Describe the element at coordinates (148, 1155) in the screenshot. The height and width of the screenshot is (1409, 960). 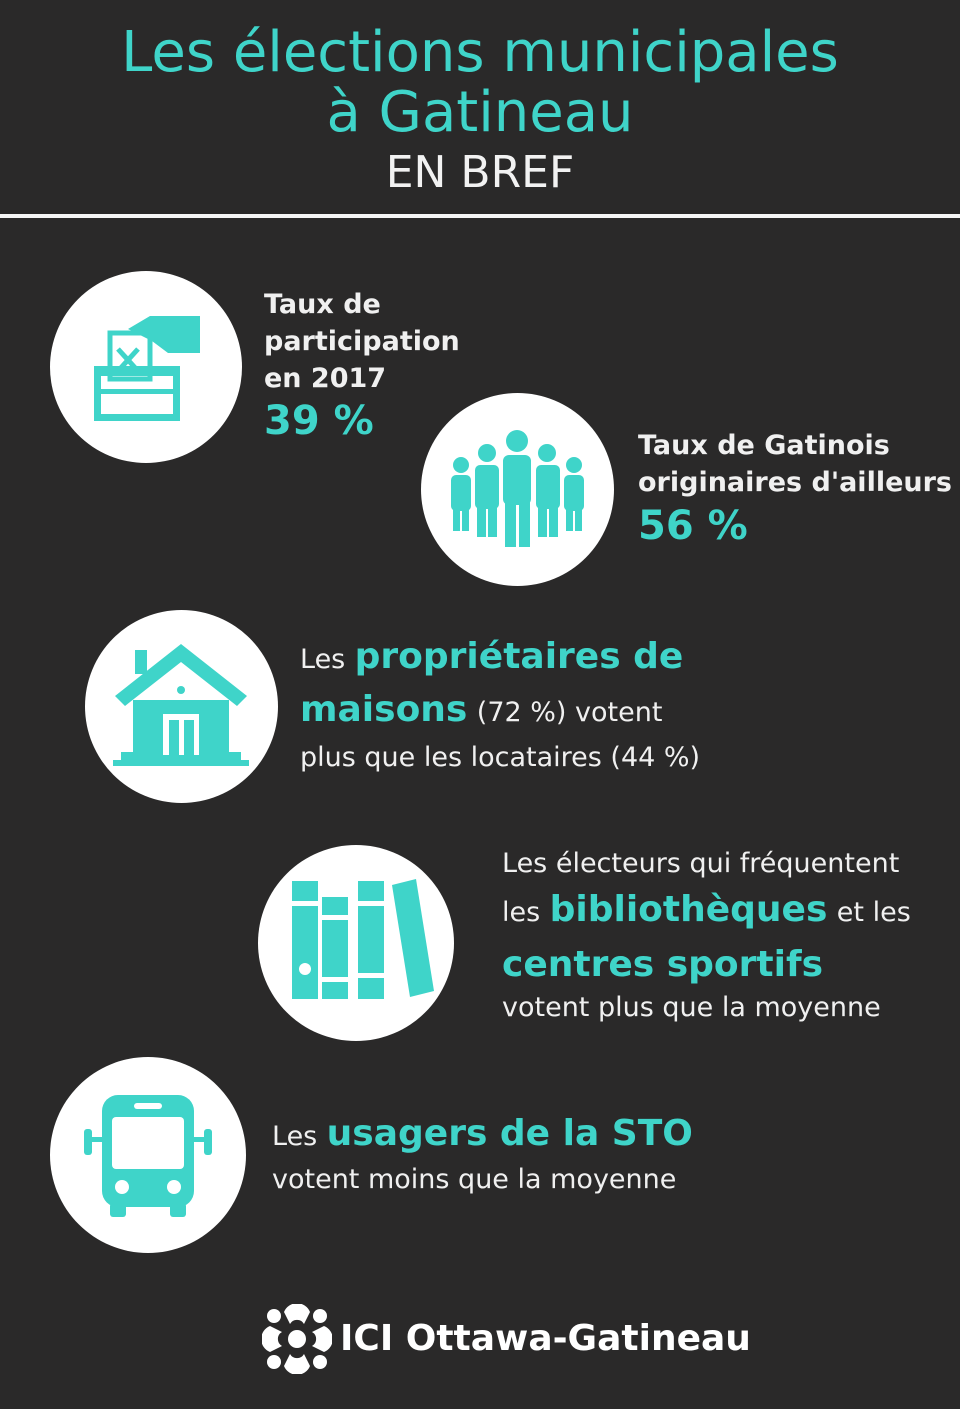
I see `bus-icon` at that location.